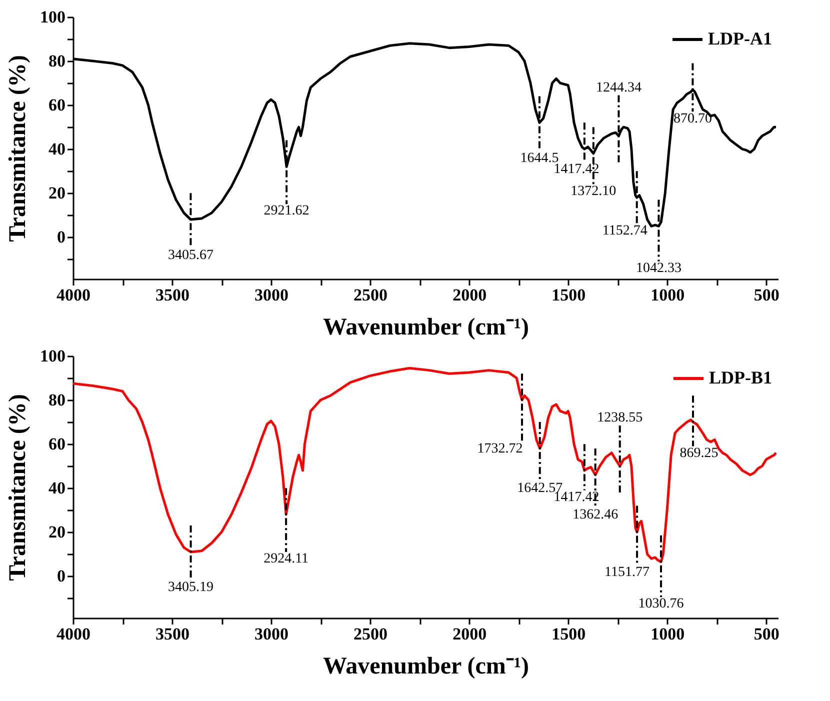  Describe the element at coordinates (287, 211) in the screenshot. I see `annotation: 2921.62` at that location.